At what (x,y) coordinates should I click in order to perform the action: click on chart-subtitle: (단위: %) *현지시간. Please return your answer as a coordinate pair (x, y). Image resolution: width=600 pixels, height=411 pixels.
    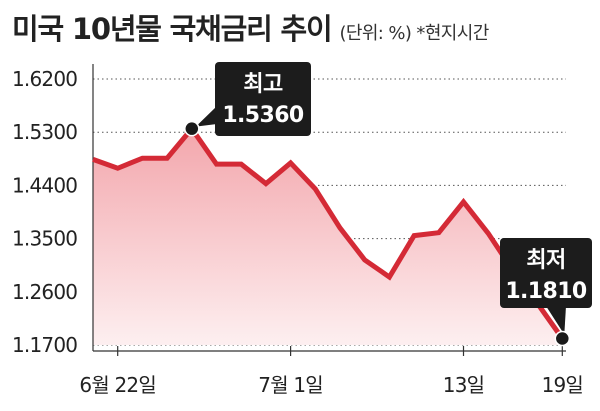
    Looking at the image, I should click on (414, 33).